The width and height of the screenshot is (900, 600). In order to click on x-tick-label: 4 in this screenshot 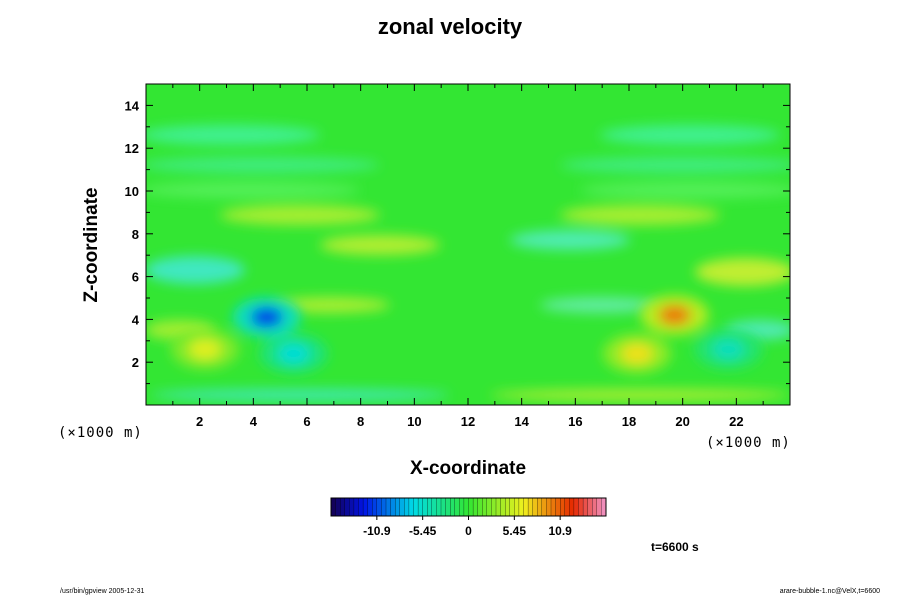, I will do `click(254, 421)`.